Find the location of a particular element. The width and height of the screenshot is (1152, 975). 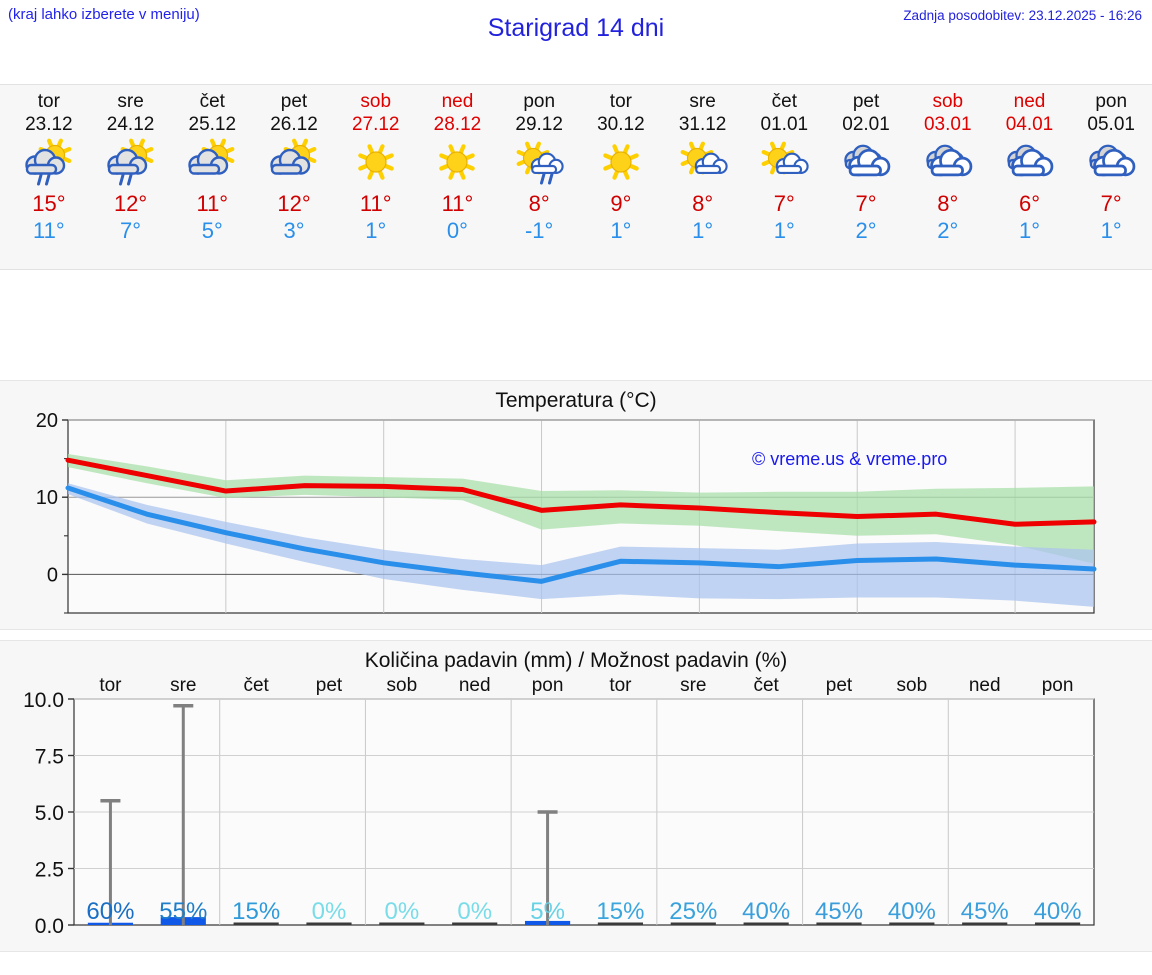

date-label: 02.01 is located at coordinates (866, 124).